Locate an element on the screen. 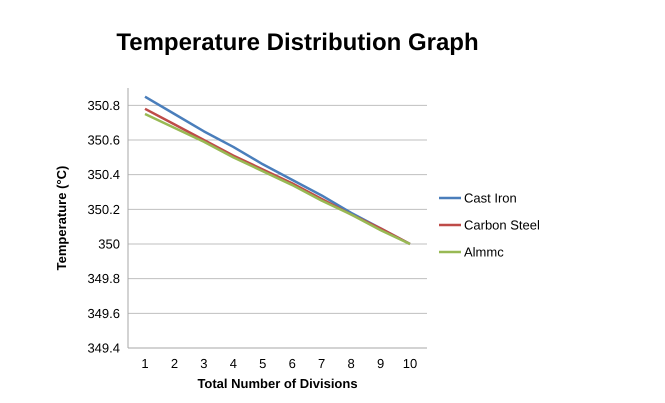 Image resolution: width=665 pixels, height=403 pixels. x-tick-label: 2 is located at coordinates (174, 363).